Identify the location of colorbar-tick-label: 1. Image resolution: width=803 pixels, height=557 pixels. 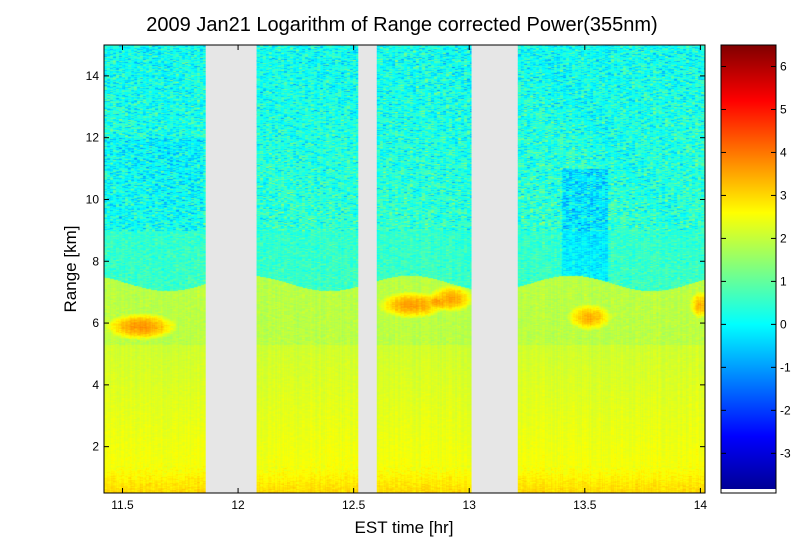
(783, 281).